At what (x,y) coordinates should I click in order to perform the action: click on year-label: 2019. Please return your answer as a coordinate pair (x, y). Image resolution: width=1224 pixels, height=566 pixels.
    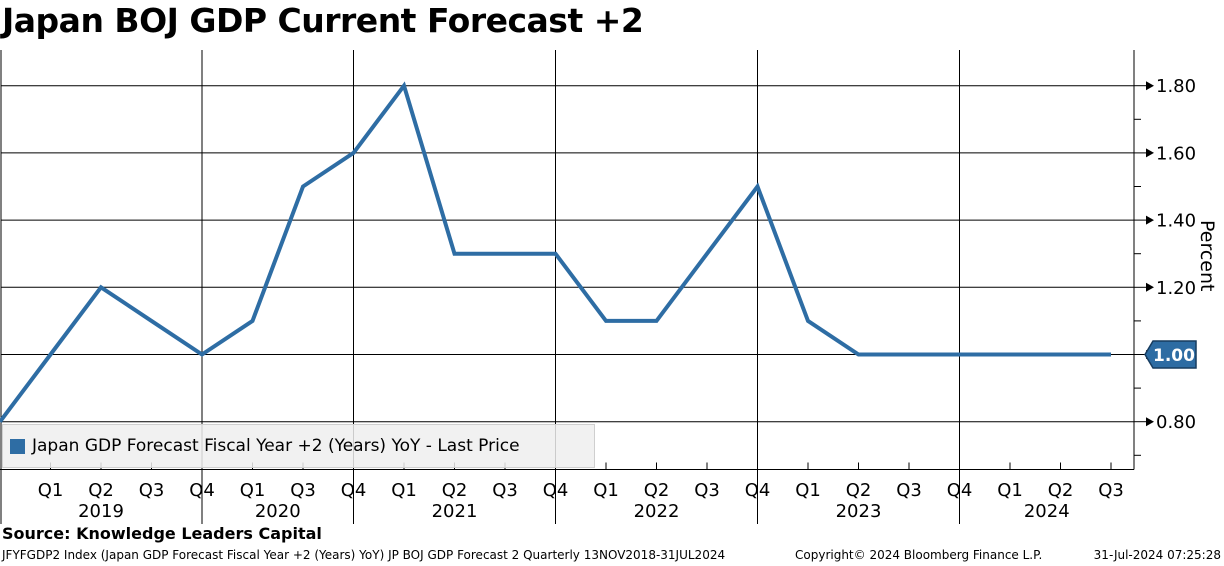
    Looking at the image, I should click on (101, 511).